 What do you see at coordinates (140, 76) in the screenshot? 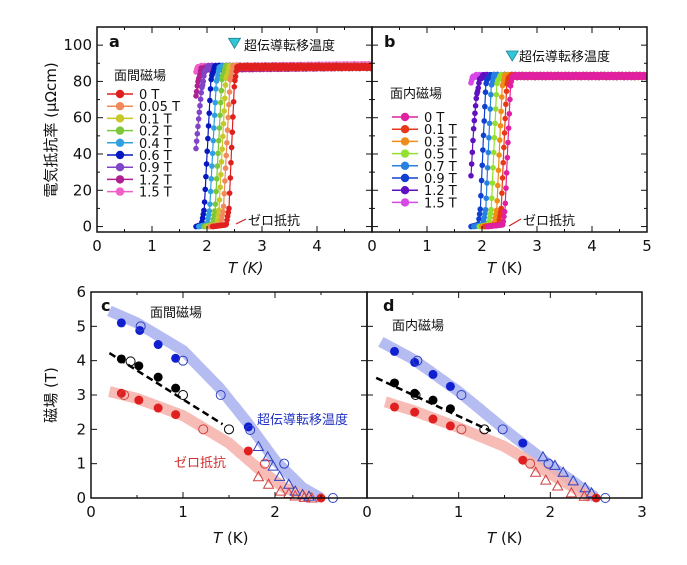
I see `legend-title-a: 面間磁場` at bounding box center [140, 76].